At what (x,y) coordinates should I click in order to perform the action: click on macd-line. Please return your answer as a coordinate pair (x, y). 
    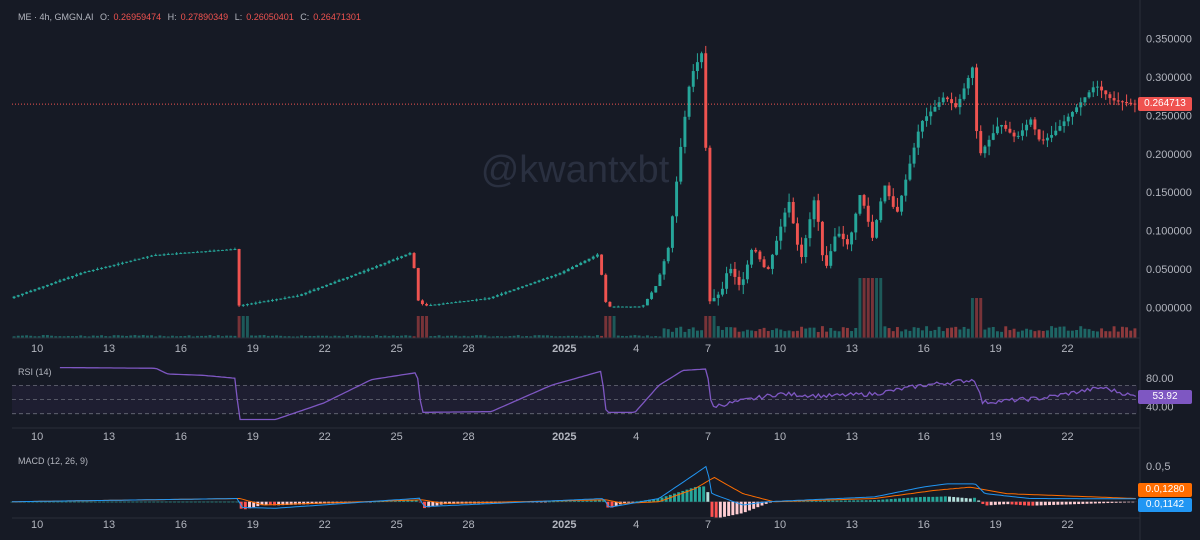
    Looking at the image, I should click on (573, 487).